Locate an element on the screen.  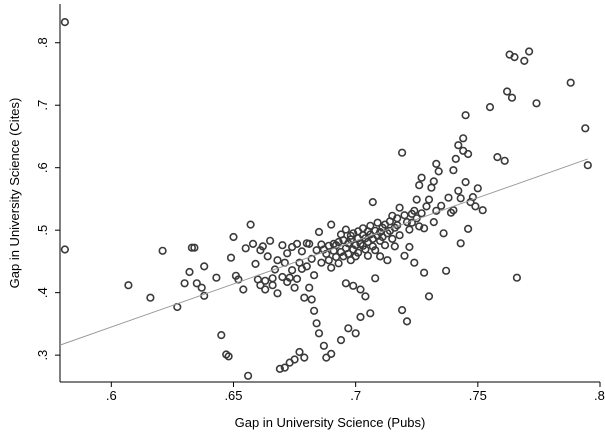
x-tick-label: .75 is located at coordinates (478, 395).